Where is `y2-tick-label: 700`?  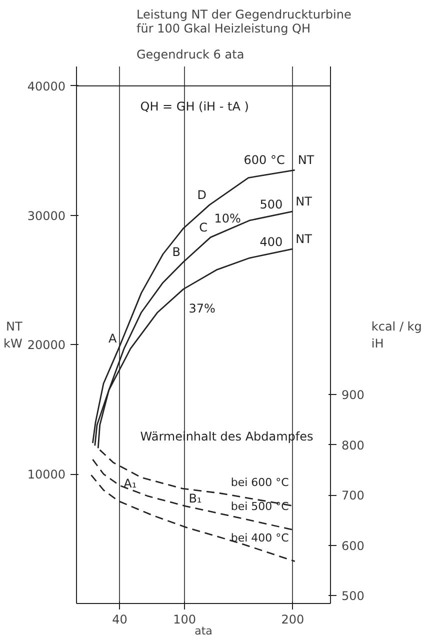 y2-tick-label: 700 is located at coordinates (353, 495).